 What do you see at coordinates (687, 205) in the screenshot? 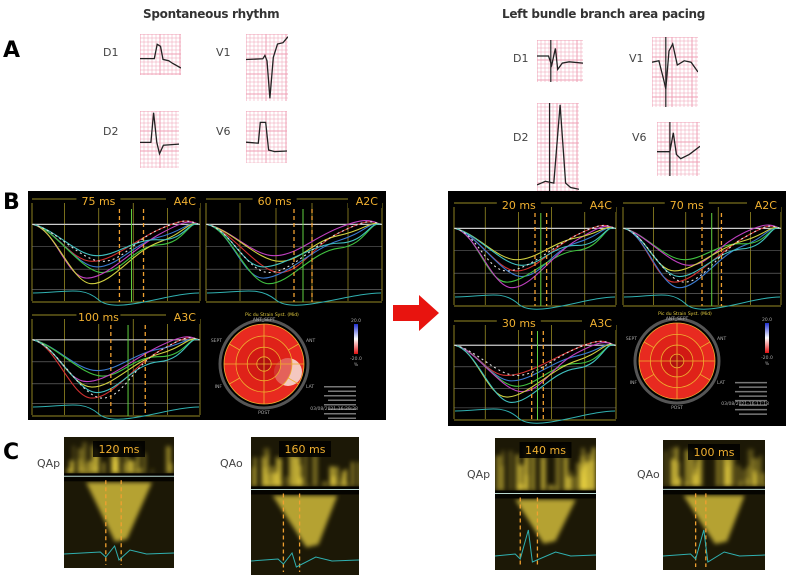
I see `delay-label: 70 ms` at bounding box center [687, 205].